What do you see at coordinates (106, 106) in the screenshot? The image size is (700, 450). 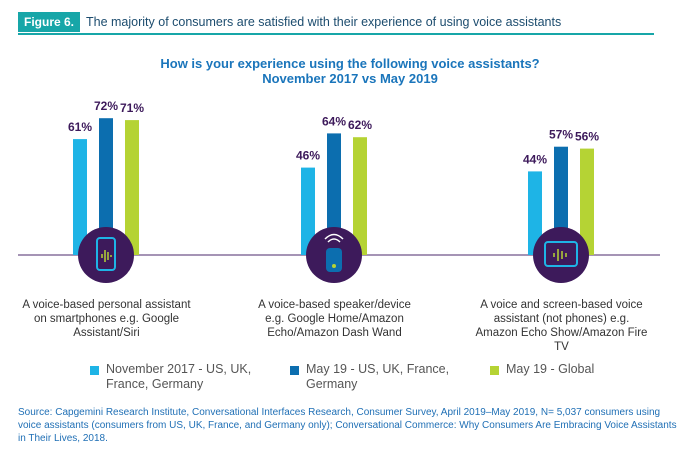 I see `value-label: 72%` at bounding box center [106, 106].